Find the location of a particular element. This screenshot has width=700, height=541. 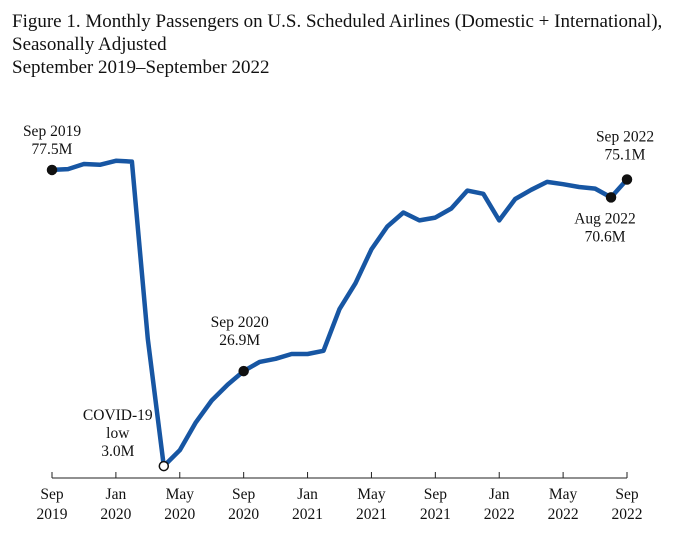

marker-annotation: Sep 2022 75.1M is located at coordinates (625, 145).